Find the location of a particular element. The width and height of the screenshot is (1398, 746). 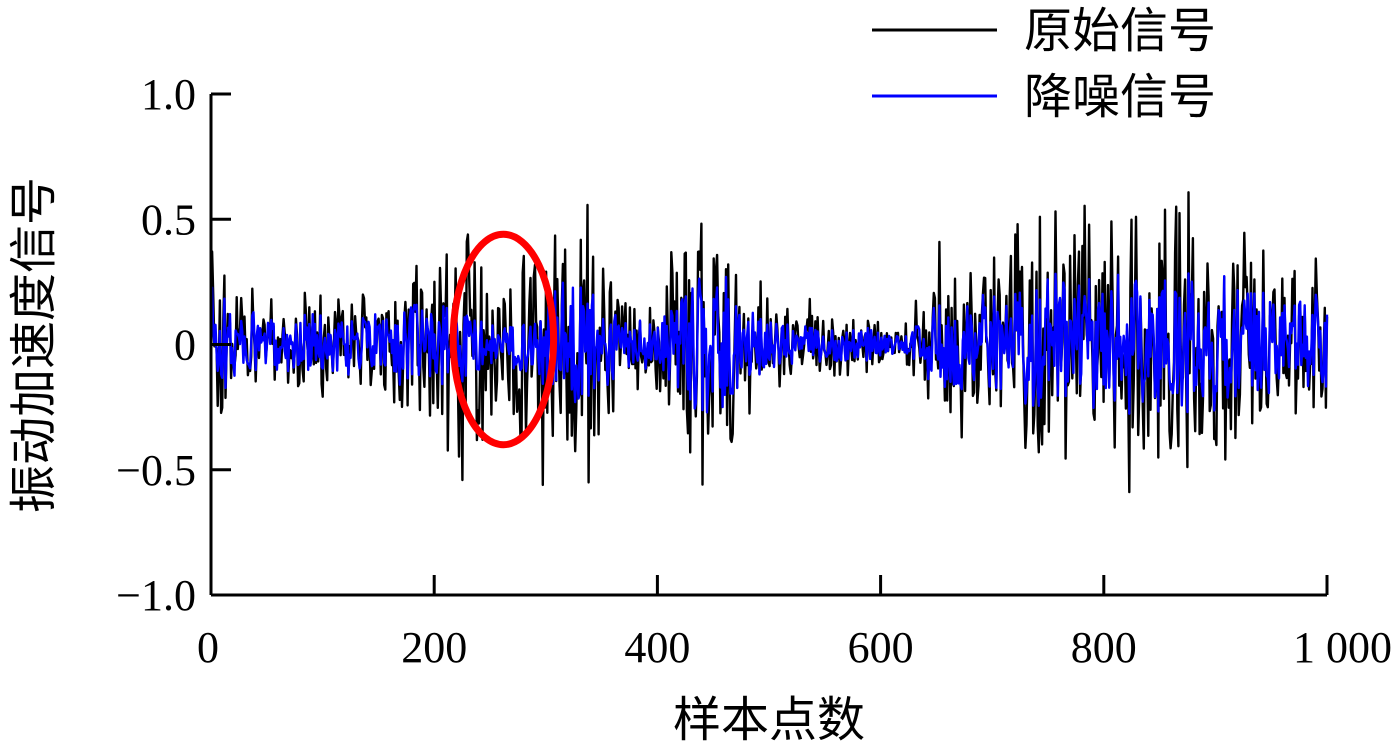

x-ticks: 0 200 400 600 800 1 000 is located at coordinates (794, 623).